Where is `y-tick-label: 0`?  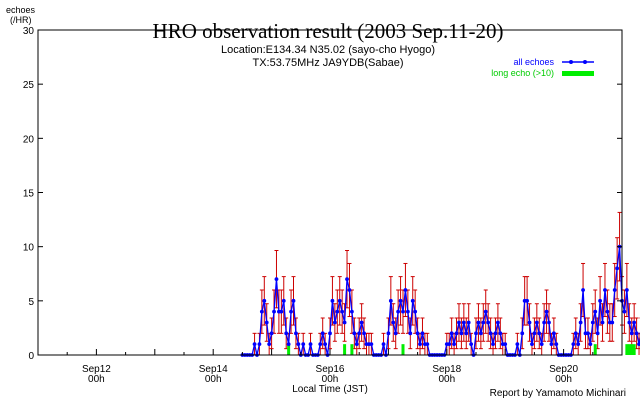 y-tick-label: 0 is located at coordinates (31, 356).